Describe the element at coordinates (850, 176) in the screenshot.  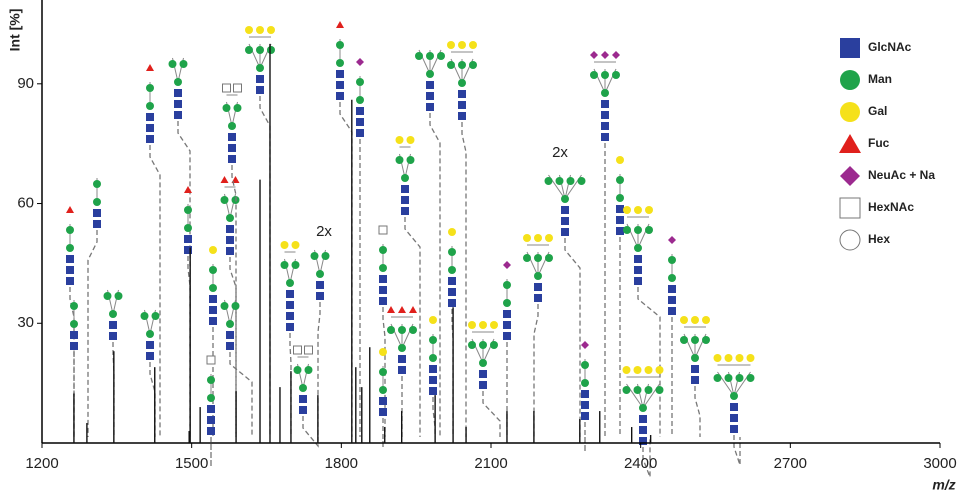
I see `legend-swatch` at that location.